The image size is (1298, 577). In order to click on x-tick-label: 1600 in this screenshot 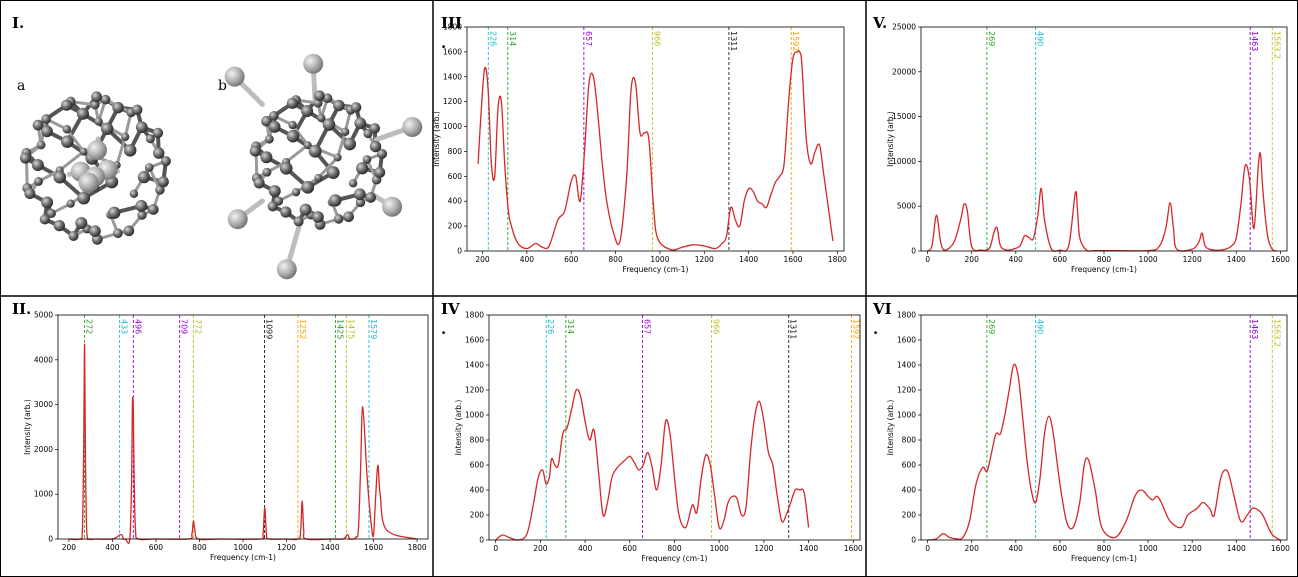, I will do `click(1280, 548)`.